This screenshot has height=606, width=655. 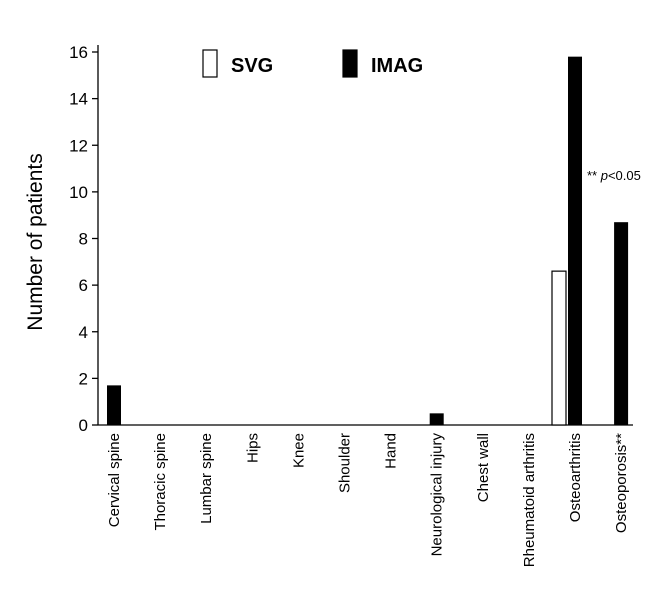 What do you see at coordinates (83, 285) in the screenshot?
I see `y-tick-label: 6` at bounding box center [83, 285].